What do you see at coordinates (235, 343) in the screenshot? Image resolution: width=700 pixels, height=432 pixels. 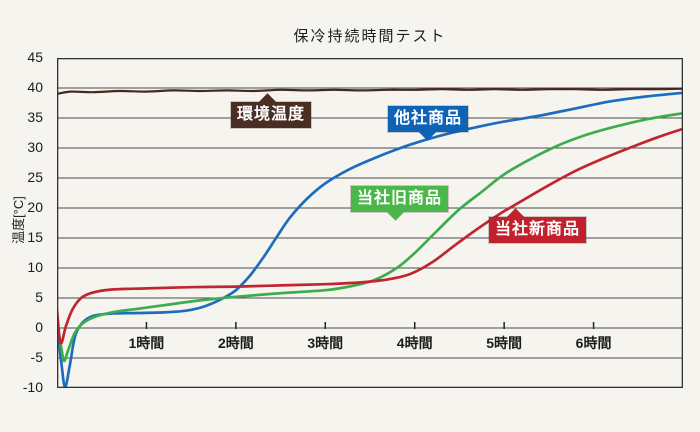 I see `x-tick-label: 2時間` at bounding box center [235, 343].